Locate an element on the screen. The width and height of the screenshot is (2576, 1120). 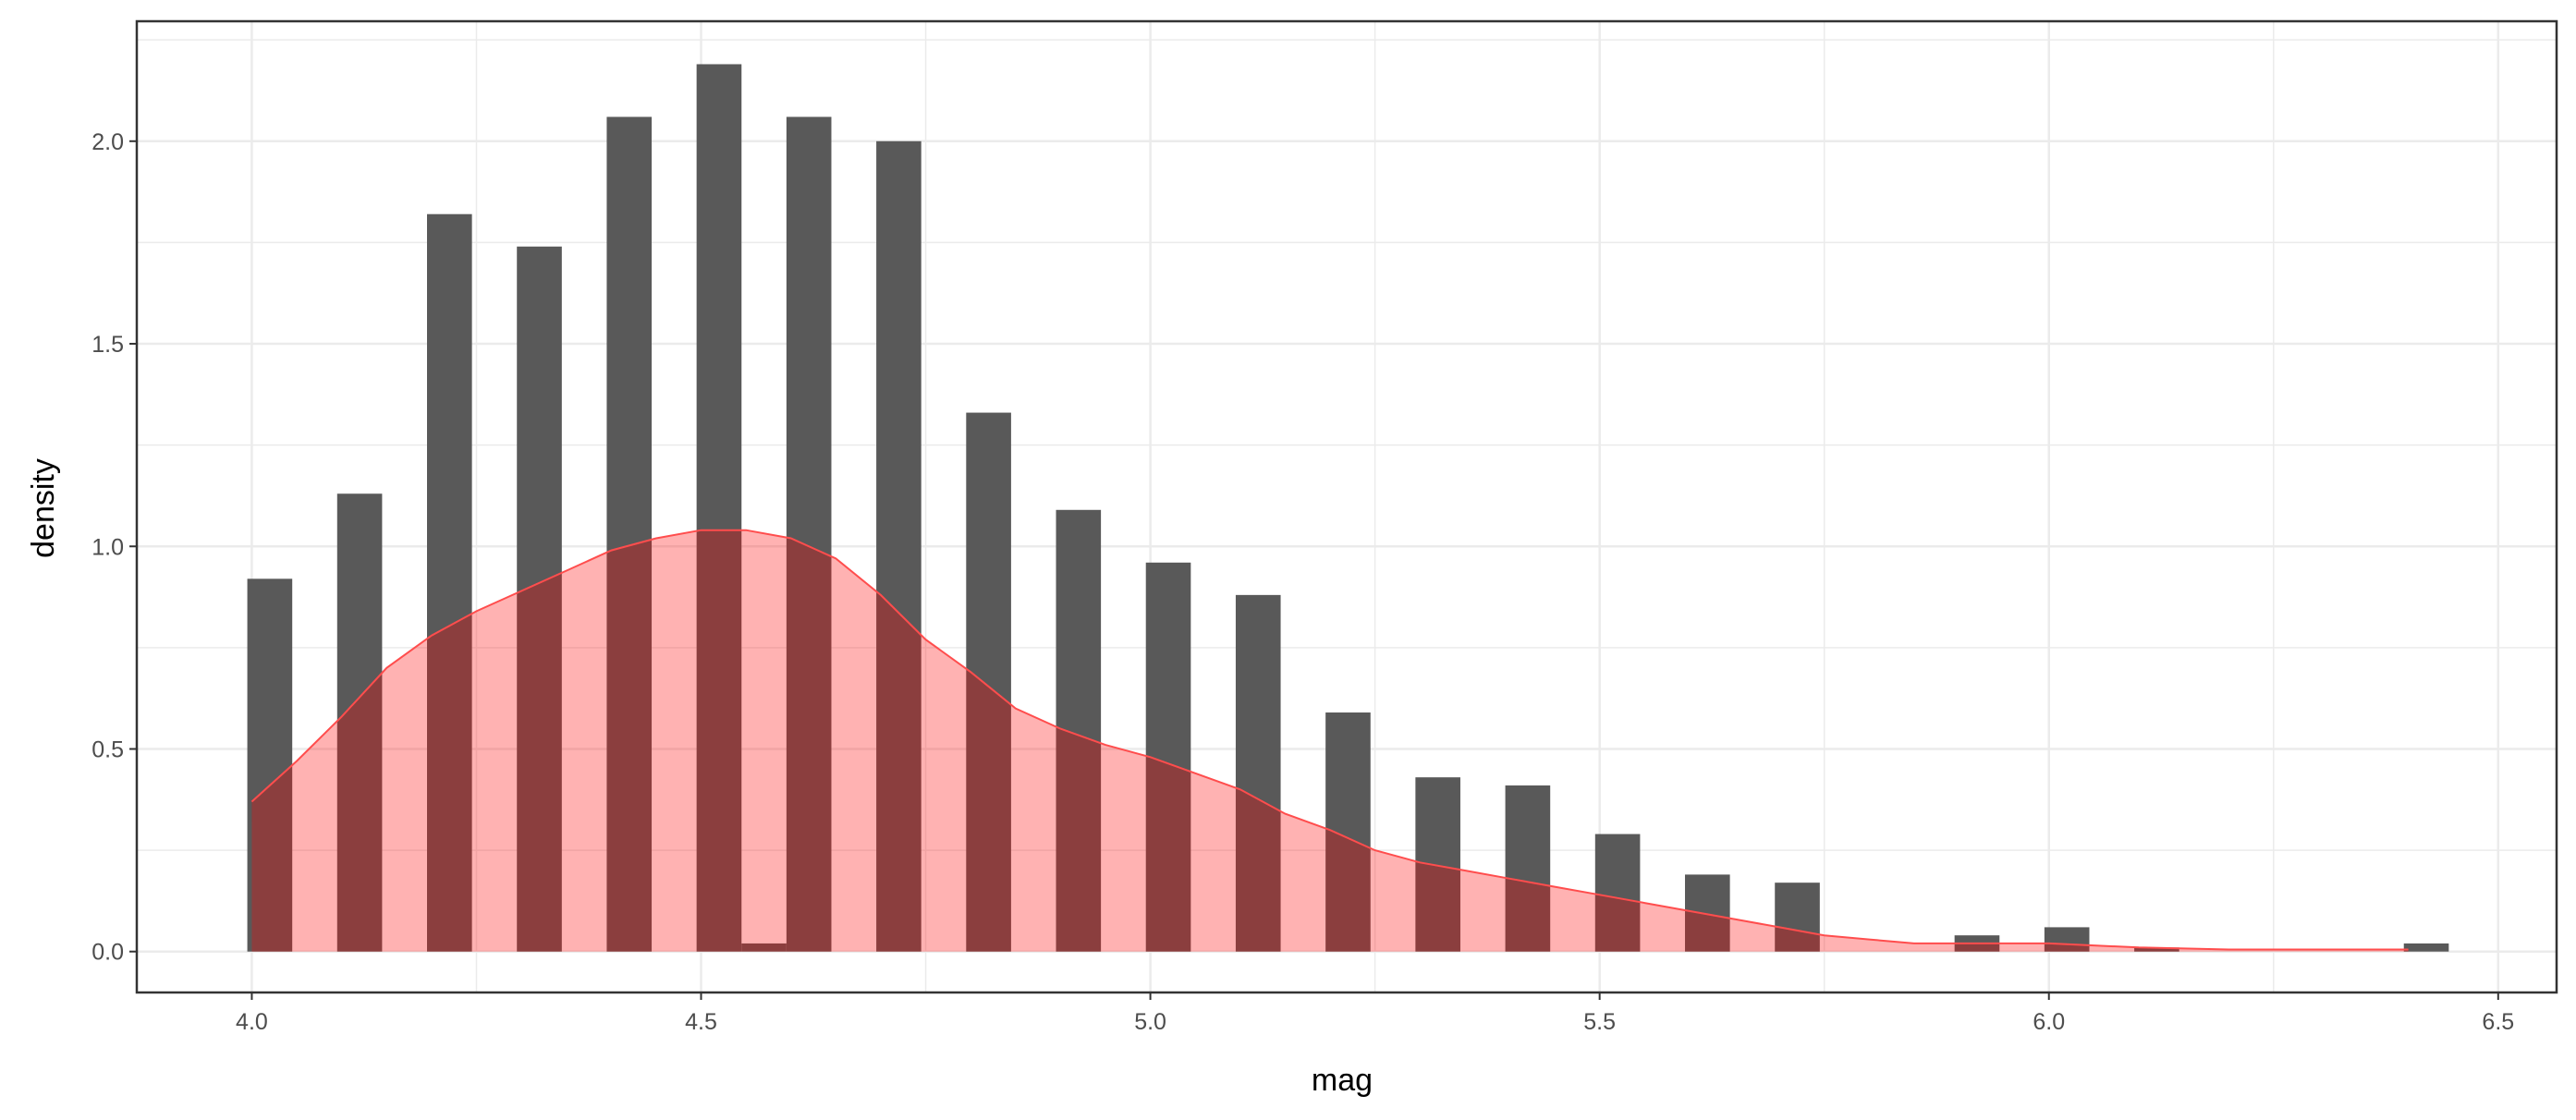
x-tick-label: 6.0 is located at coordinates (2049, 1022).